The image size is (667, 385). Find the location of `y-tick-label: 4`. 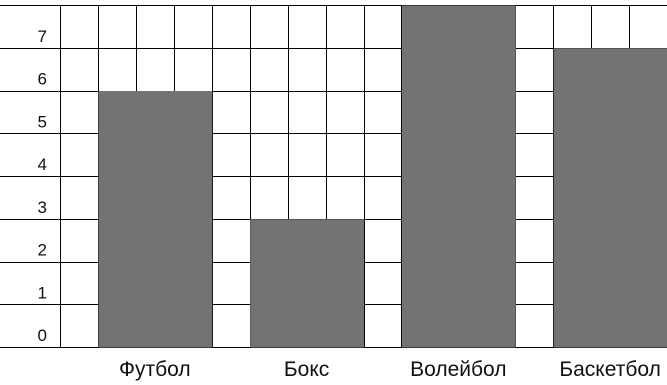

y-tick-label: 4 is located at coordinates (42, 164).